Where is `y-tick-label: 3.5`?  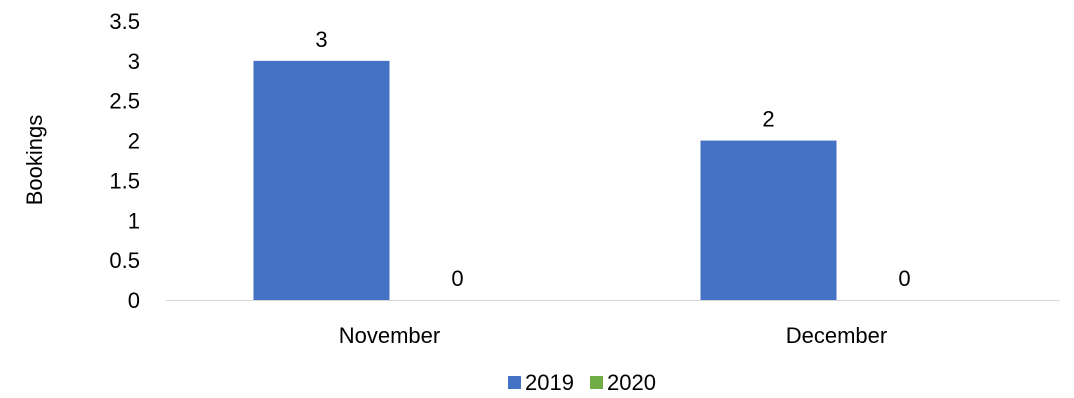 y-tick-label: 3.5 is located at coordinates (124, 21).